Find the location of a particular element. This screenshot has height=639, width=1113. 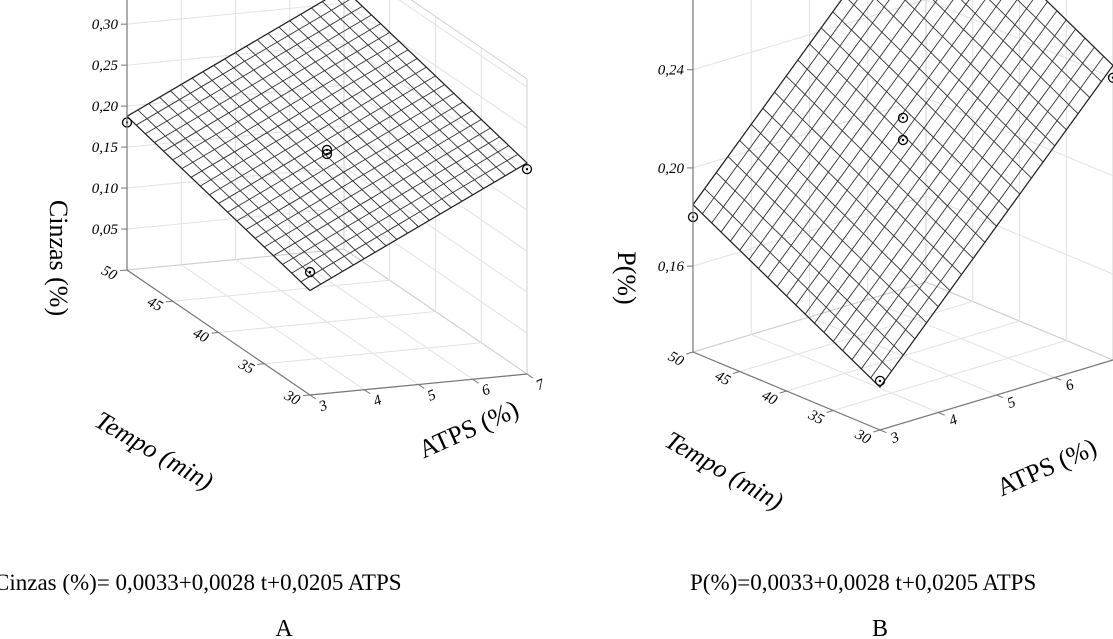

x-tick-label: 40 is located at coordinates (200, 335).